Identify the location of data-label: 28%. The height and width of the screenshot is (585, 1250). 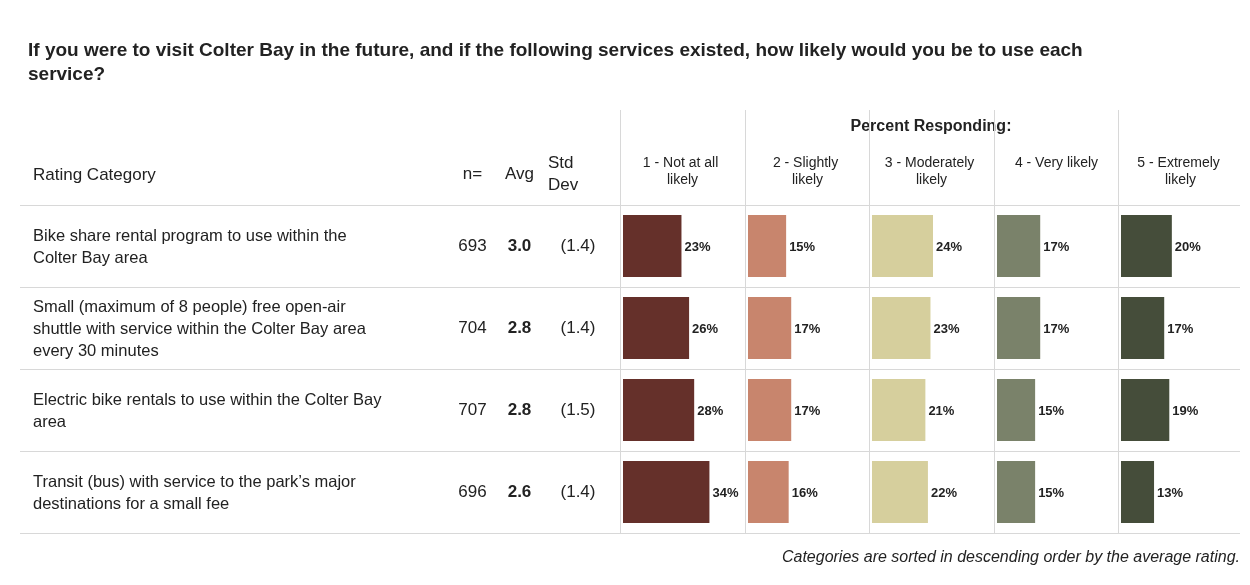
(710, 410).